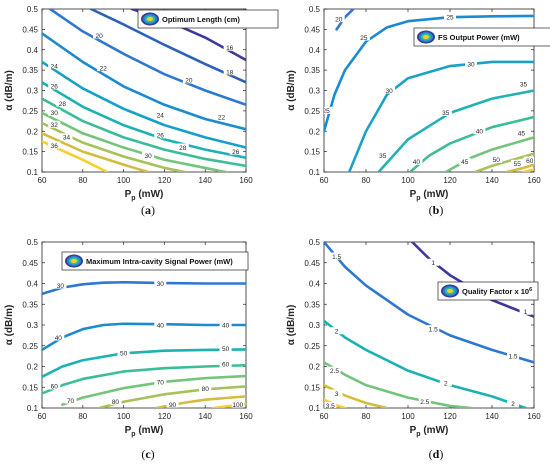 The height and width of the screenshot is (464, 550). I want to click on contour-label: 35, so click(446, 113).